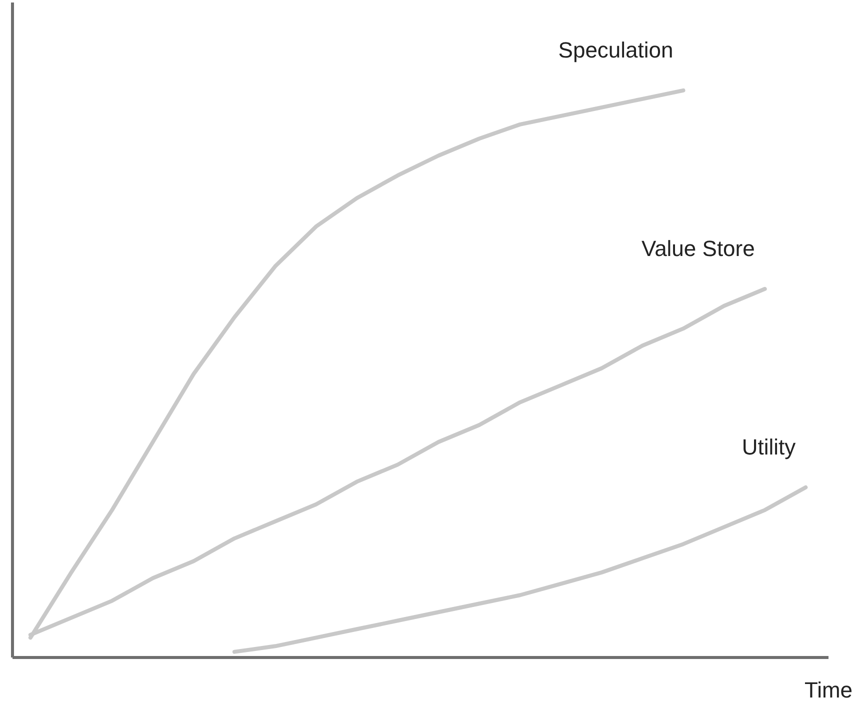 This screenshot has width=858, height=721. What do you see at coordinates (769, 447) in the screenshot?
I see `series-label: Utility` at bounding box center [769, 447].